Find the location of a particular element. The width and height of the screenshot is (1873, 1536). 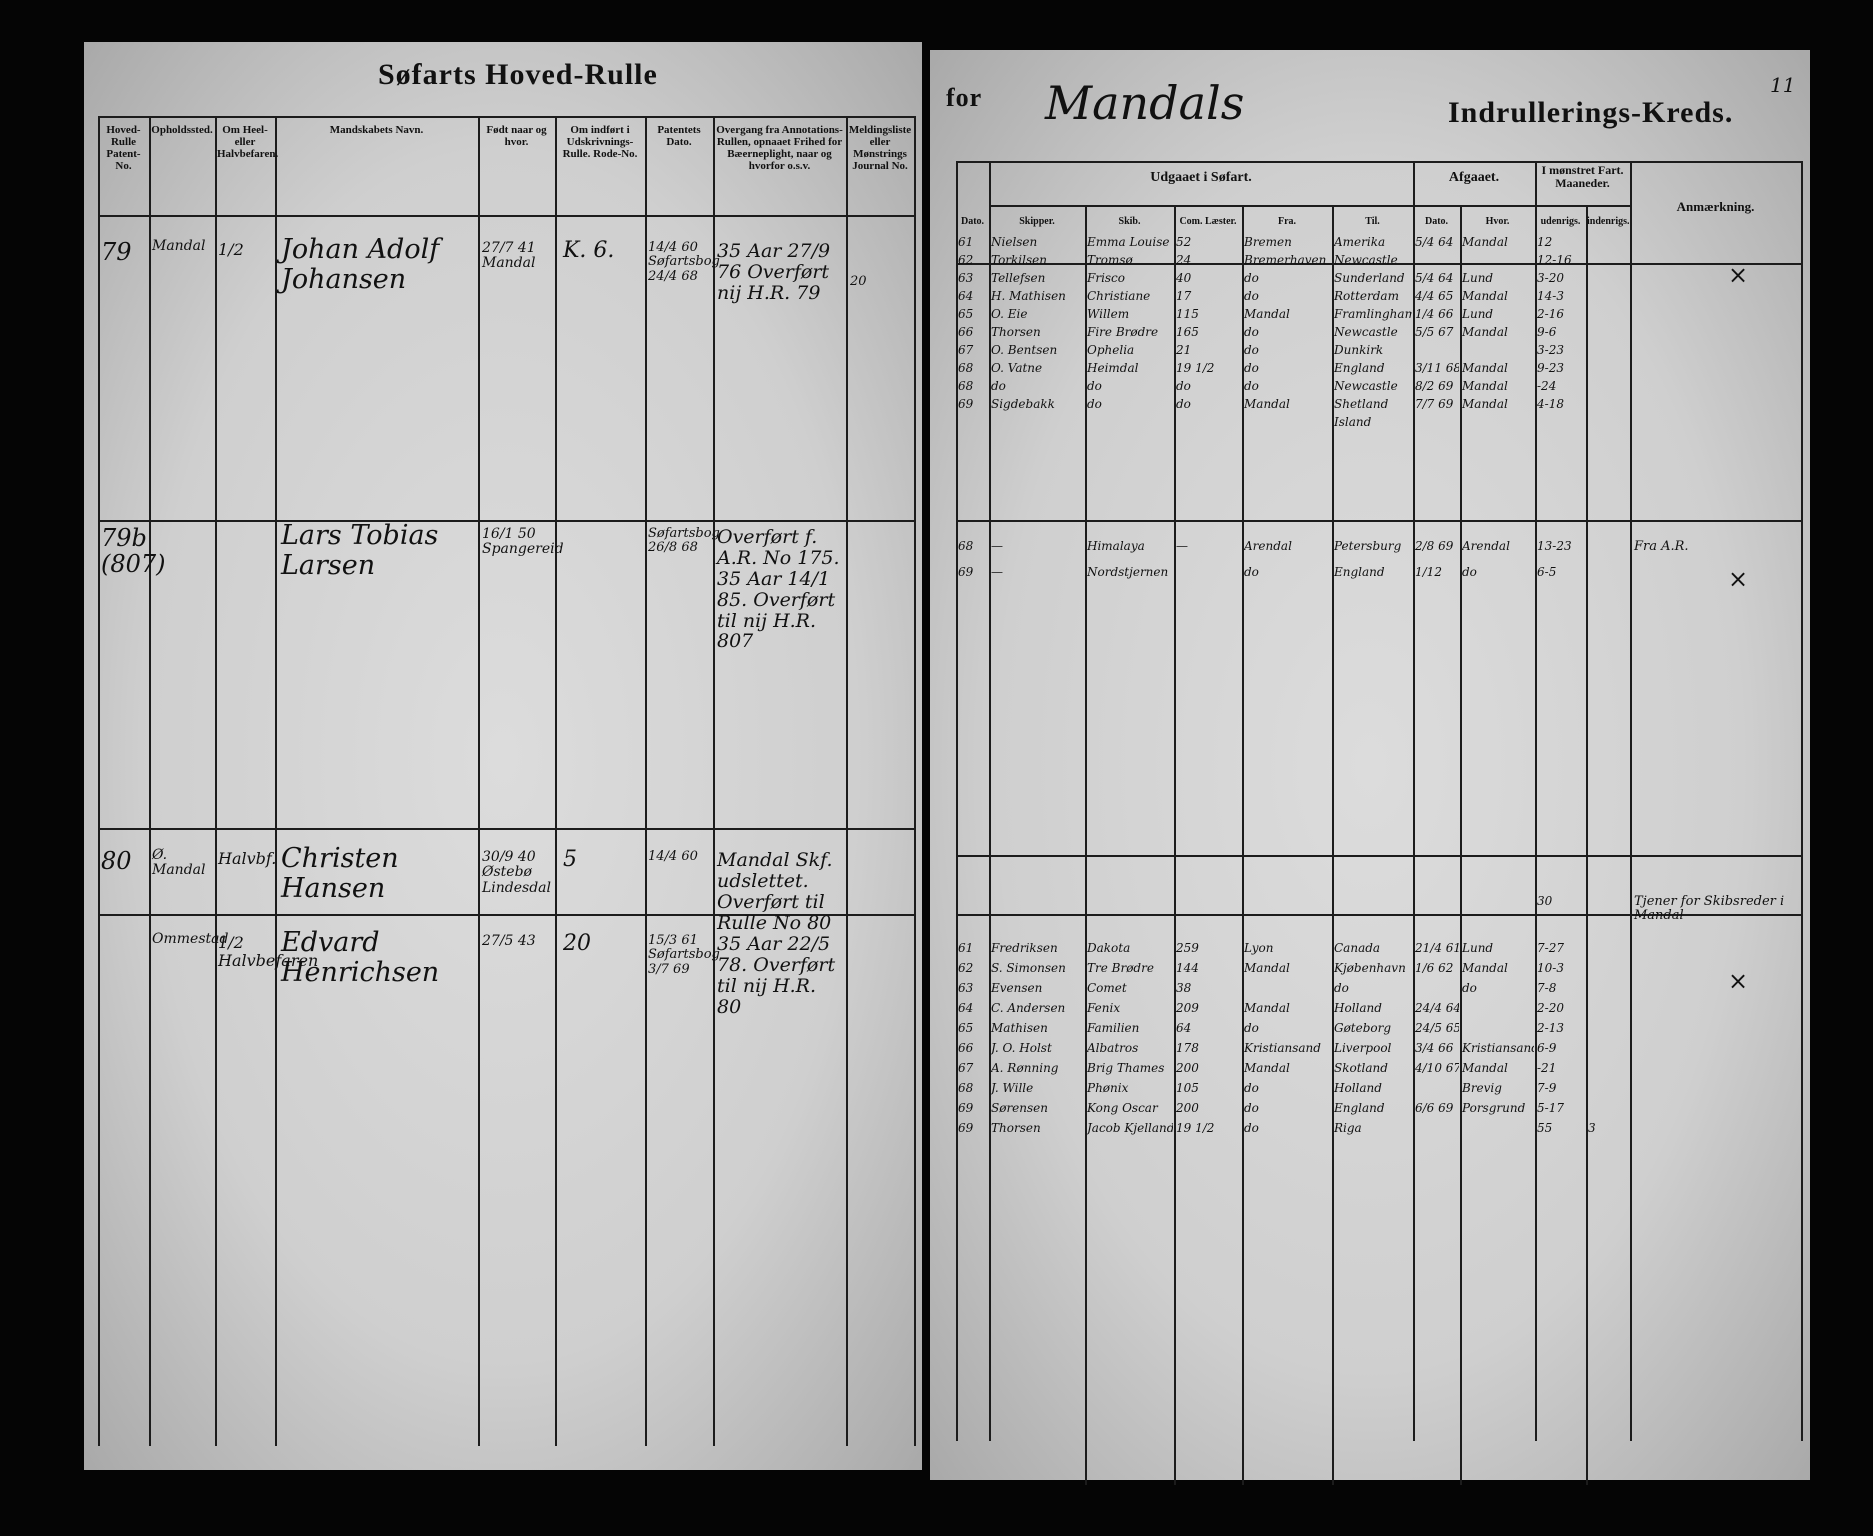

voyage-abroad: 9-23 is located at coordinates (1550, 368).